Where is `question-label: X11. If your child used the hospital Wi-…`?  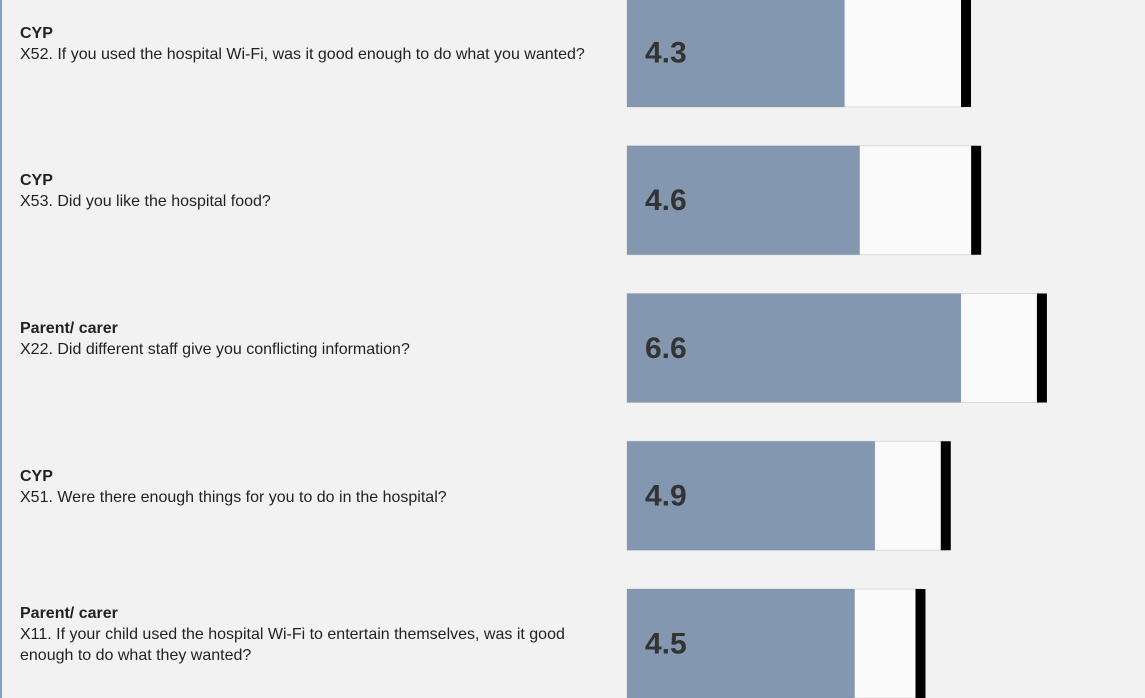
question-label: X11. If your child used the hospital Wi-… is located at coordinates (292, 645).